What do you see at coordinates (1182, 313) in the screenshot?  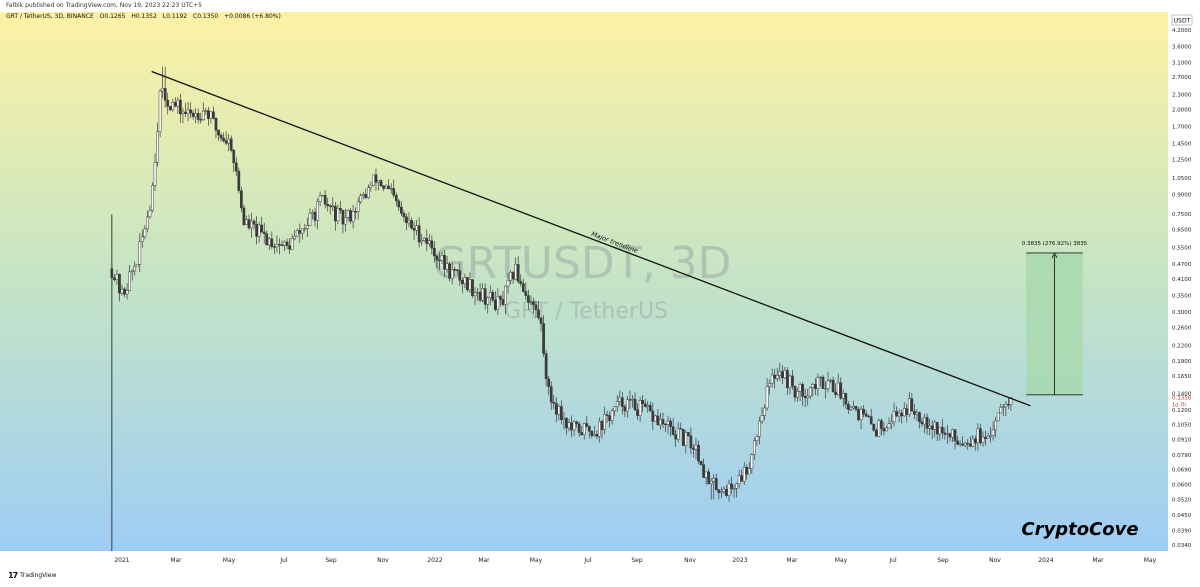 I see `y-tick-label: 0.3000` at bounding box center [1182, 313].